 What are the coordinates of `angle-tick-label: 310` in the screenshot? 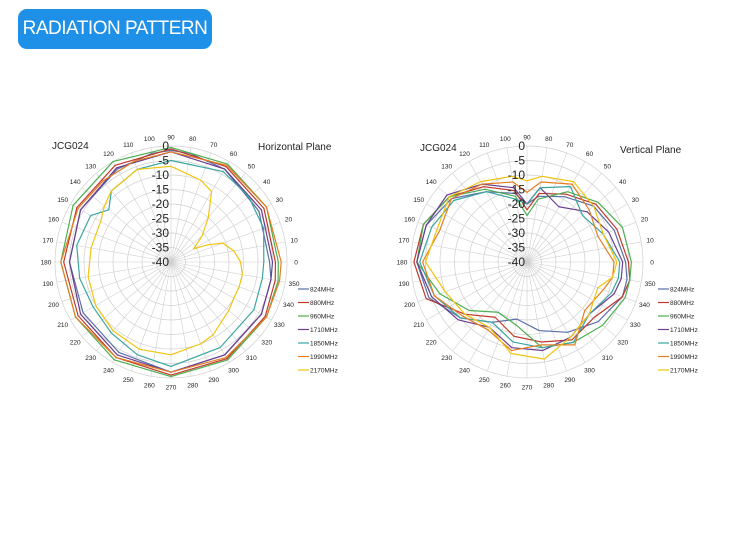 It's located at (607, 358).